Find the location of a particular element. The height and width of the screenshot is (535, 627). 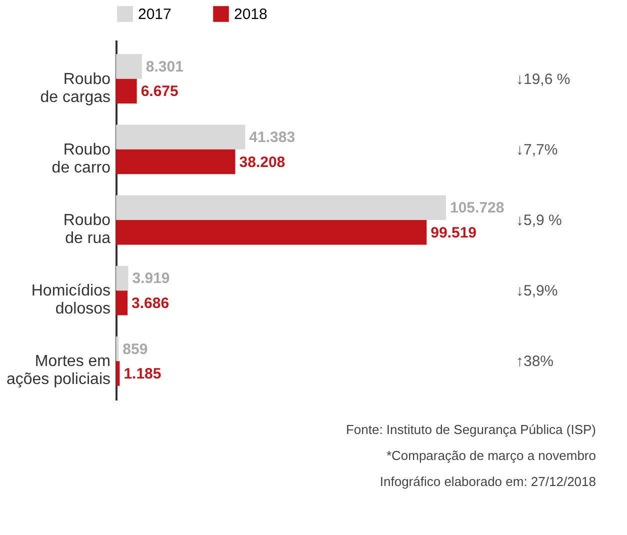

data-label: 38.208 is located at coordinates (262, 162).